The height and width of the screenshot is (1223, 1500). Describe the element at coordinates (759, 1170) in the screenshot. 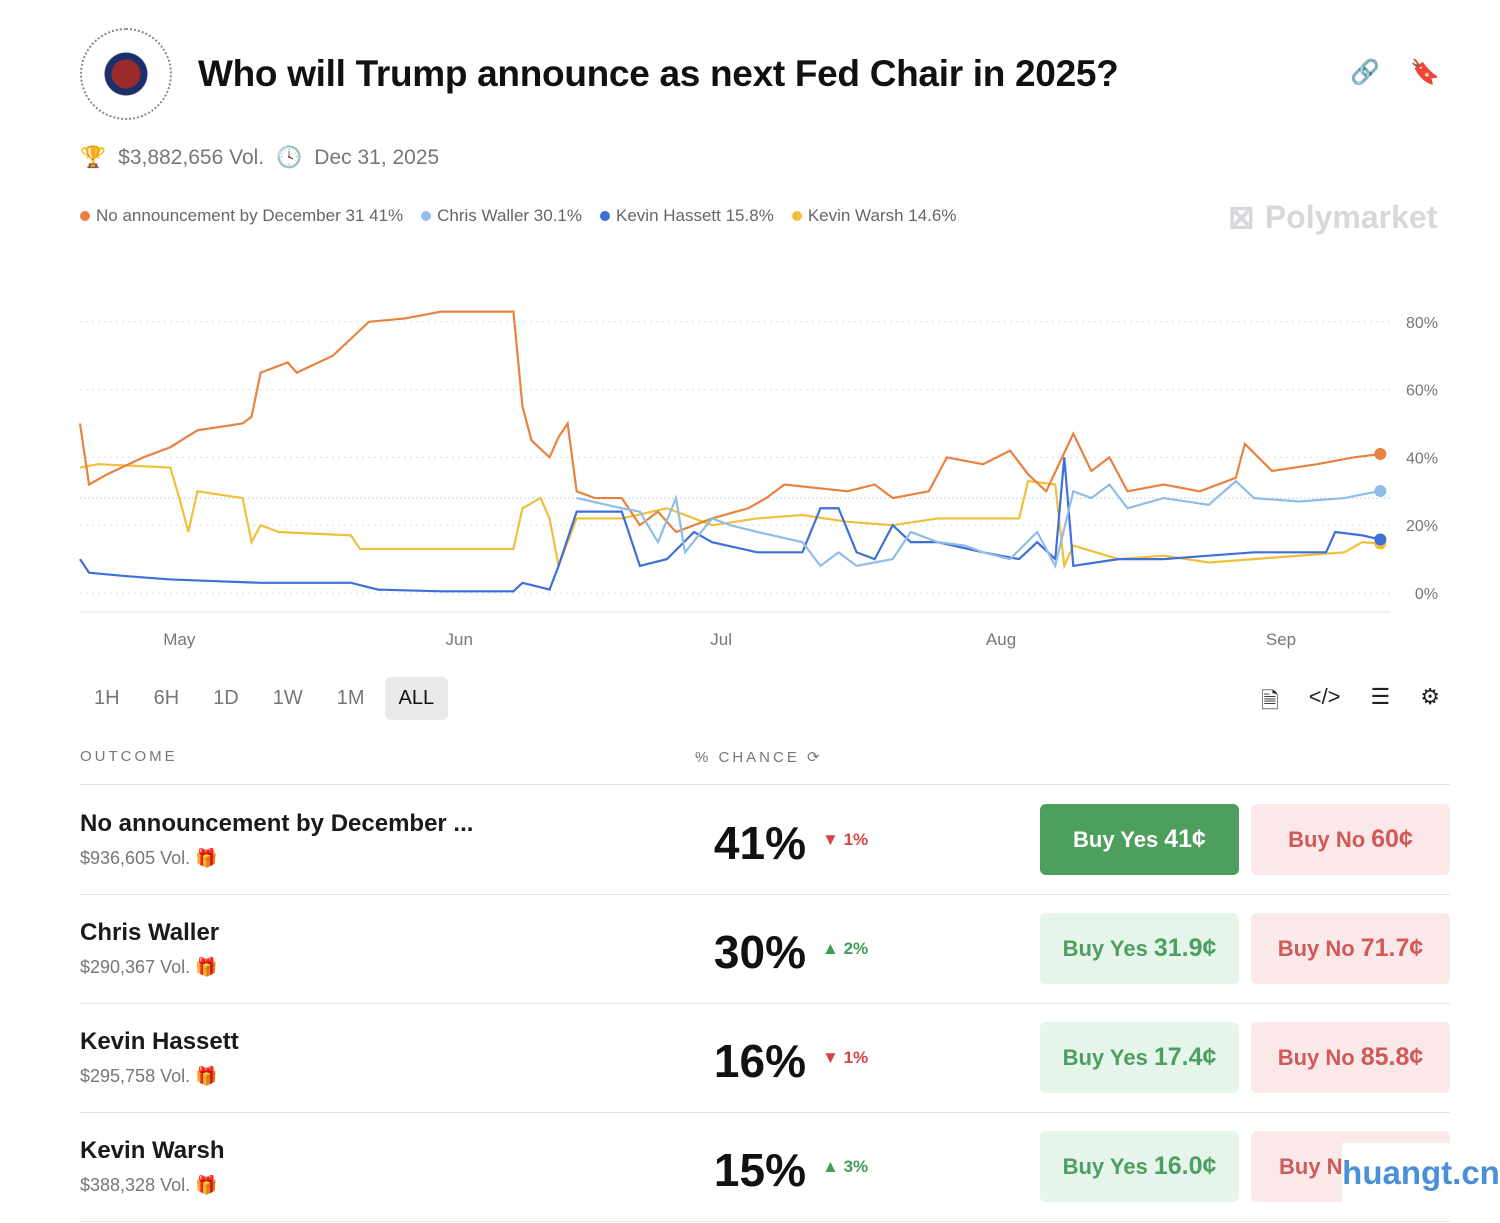

I see `outcome-chance: 15%` at that location.